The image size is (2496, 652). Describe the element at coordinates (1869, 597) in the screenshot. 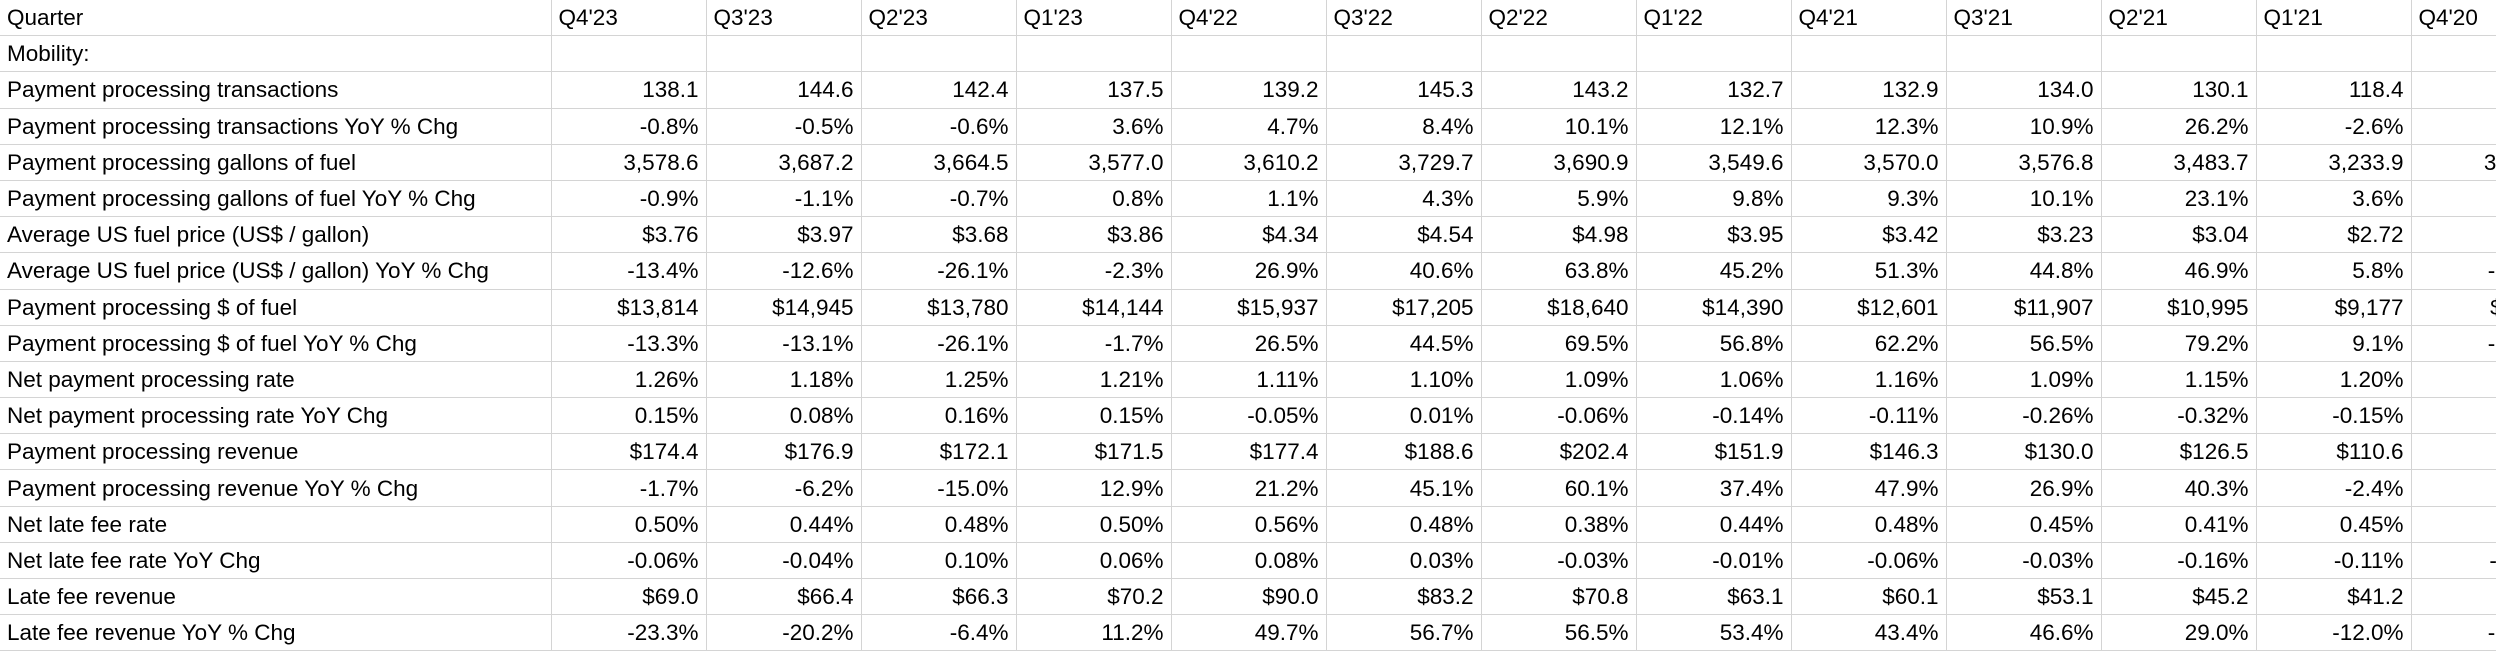

I see `value-cell: $60.1` at that location.